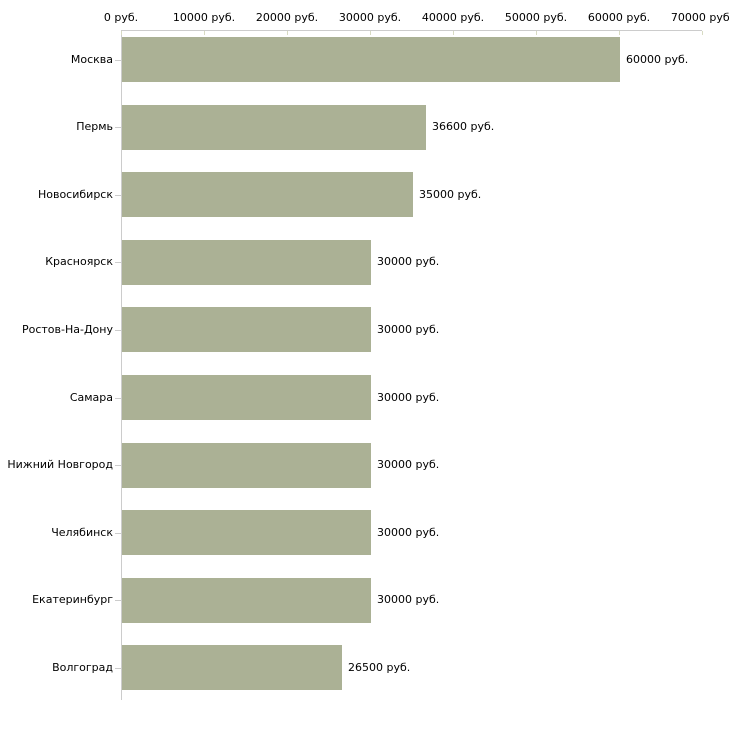 Image resolution: width=730 pixels, height=730 pixels. I want to click on category-label: Екатеринбург, so click(72, 599).